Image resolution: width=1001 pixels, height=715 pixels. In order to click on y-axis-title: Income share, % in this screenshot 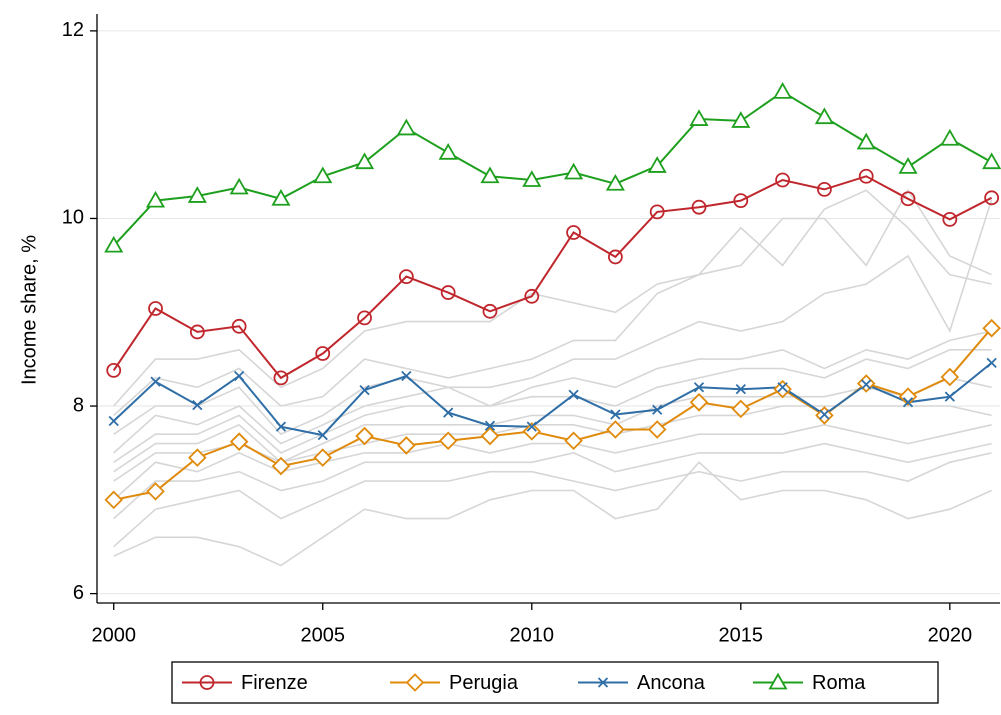, I will do `click(29, 310)`.